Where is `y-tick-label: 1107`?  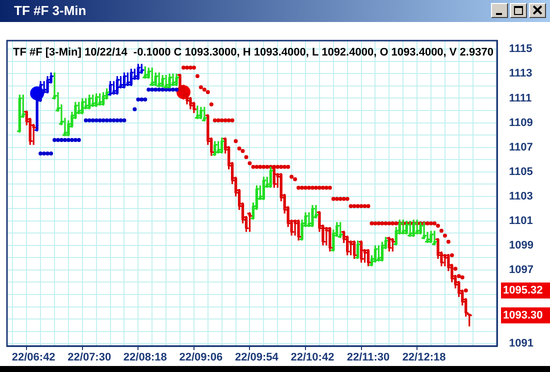
y-tick-label: 1107 is located at coordinates (521, 147).